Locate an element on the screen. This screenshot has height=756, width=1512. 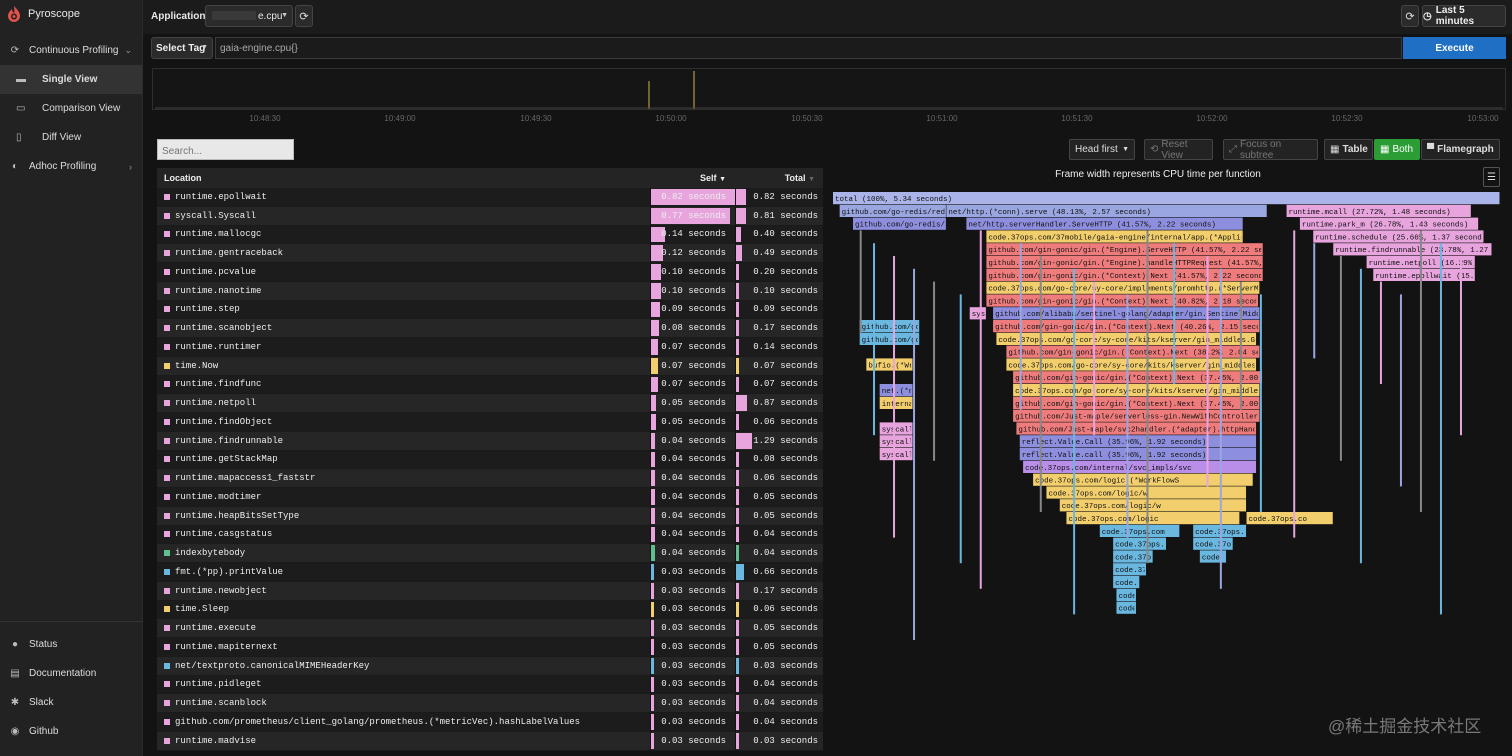
nav-github: ◉ Github is located at coordinates (71, 731).